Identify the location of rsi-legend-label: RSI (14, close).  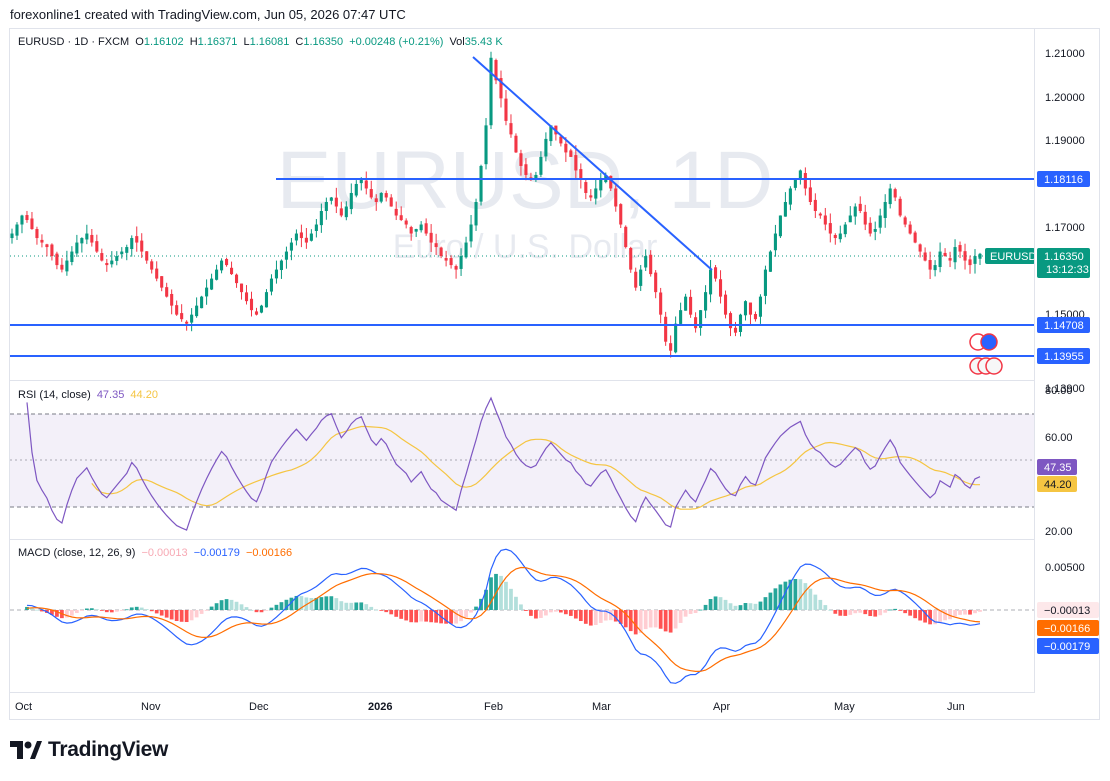
(54, 395).